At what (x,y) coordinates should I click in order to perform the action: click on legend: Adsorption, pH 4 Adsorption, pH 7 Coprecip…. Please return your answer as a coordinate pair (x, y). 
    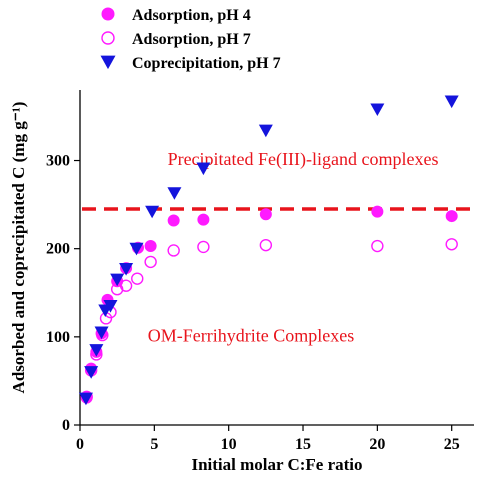
    Looking at the image, I should click on (190, 39).